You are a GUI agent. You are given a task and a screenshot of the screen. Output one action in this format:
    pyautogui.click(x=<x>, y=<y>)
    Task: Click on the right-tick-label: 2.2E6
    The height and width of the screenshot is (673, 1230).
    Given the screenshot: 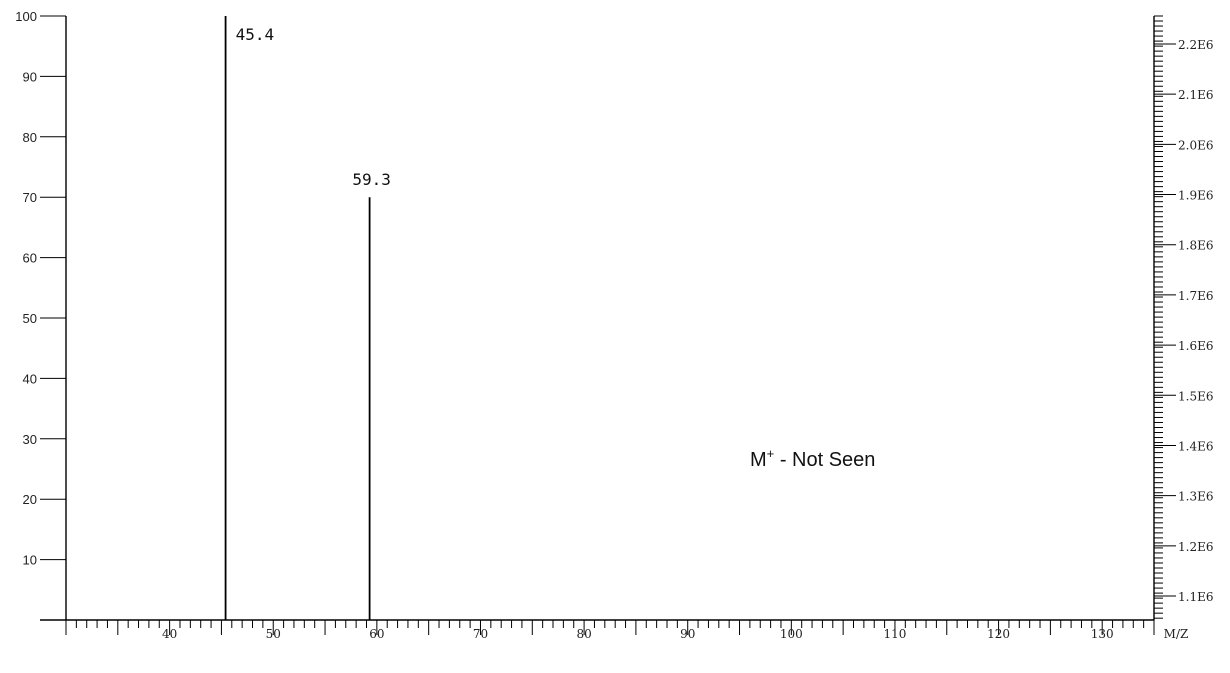 What is the action you would take?
    pyautogui.click(x=1195, y=45)
    